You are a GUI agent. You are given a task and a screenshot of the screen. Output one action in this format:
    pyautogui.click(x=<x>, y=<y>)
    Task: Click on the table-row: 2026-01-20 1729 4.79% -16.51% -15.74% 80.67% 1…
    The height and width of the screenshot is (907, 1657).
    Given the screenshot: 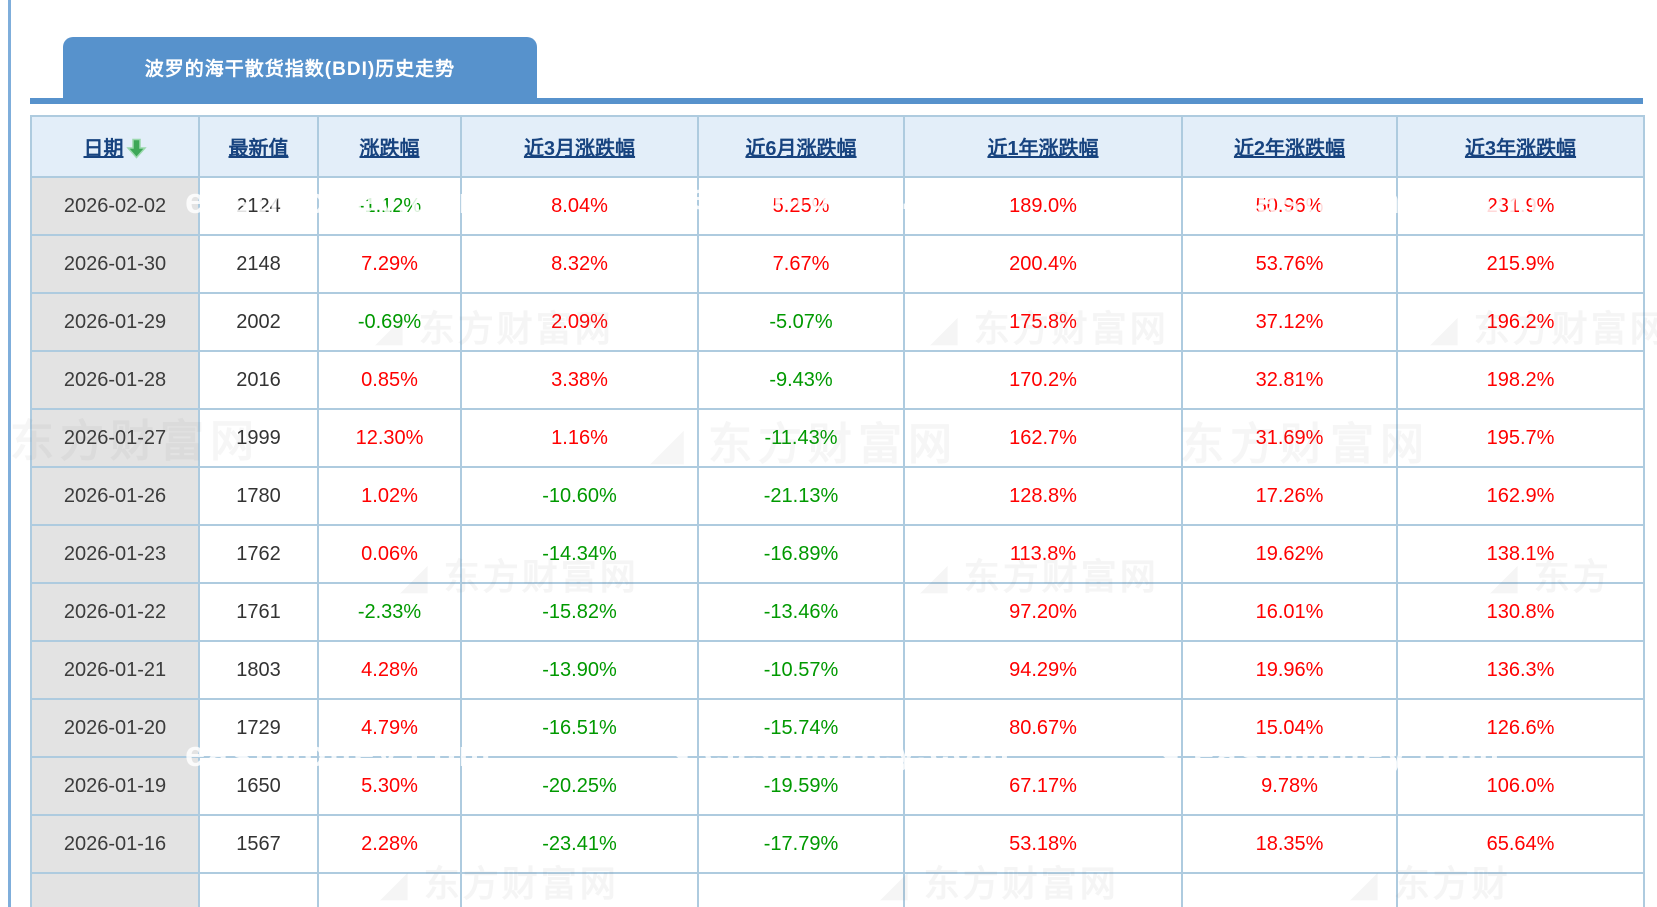 What is the action you would take?
    pyautogui.click(x=837, y=728)
    